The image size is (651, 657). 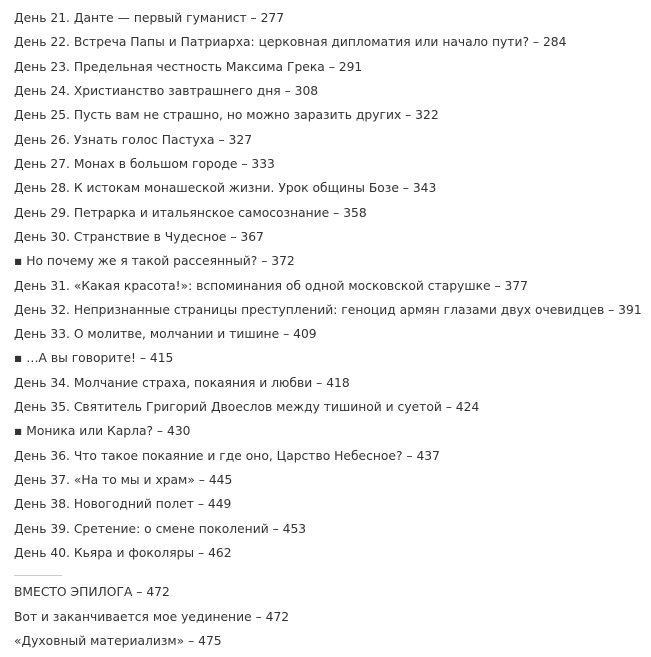 I want to click on contents-entry: День 38. Новогодний полет – 449, so click(x=123, y=504).